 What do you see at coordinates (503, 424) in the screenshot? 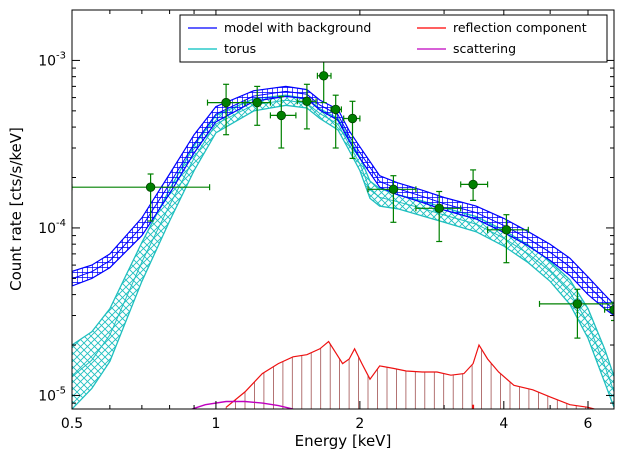
I see `x-tick-label: 4` at bounding box center [503, 424].